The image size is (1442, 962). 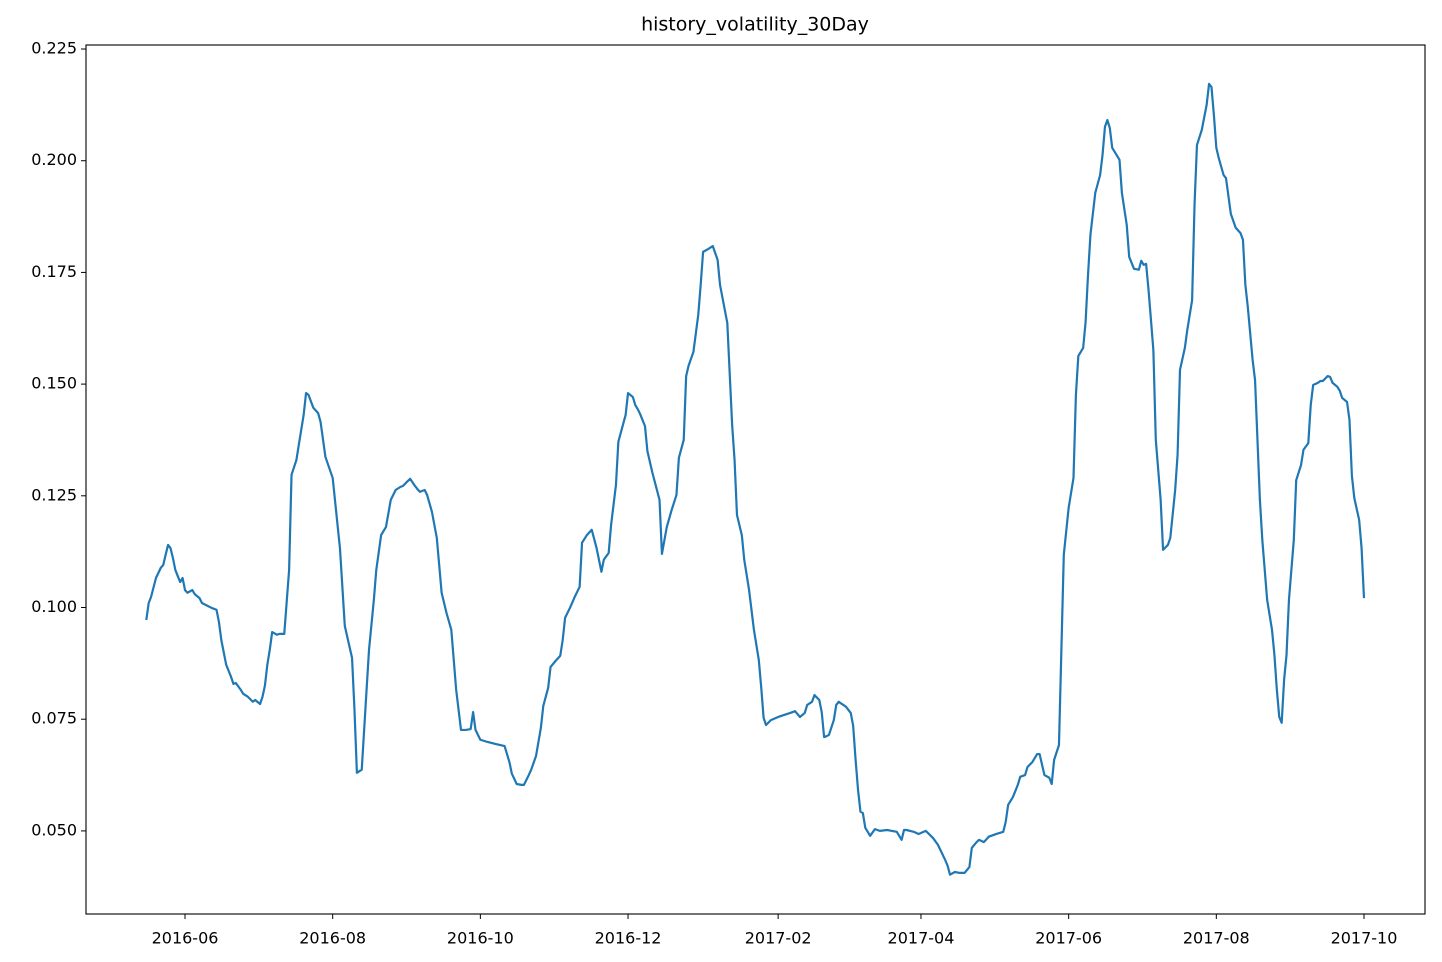 I want to click on x-tick-label: 2017-02, so click(x=778, y=938).